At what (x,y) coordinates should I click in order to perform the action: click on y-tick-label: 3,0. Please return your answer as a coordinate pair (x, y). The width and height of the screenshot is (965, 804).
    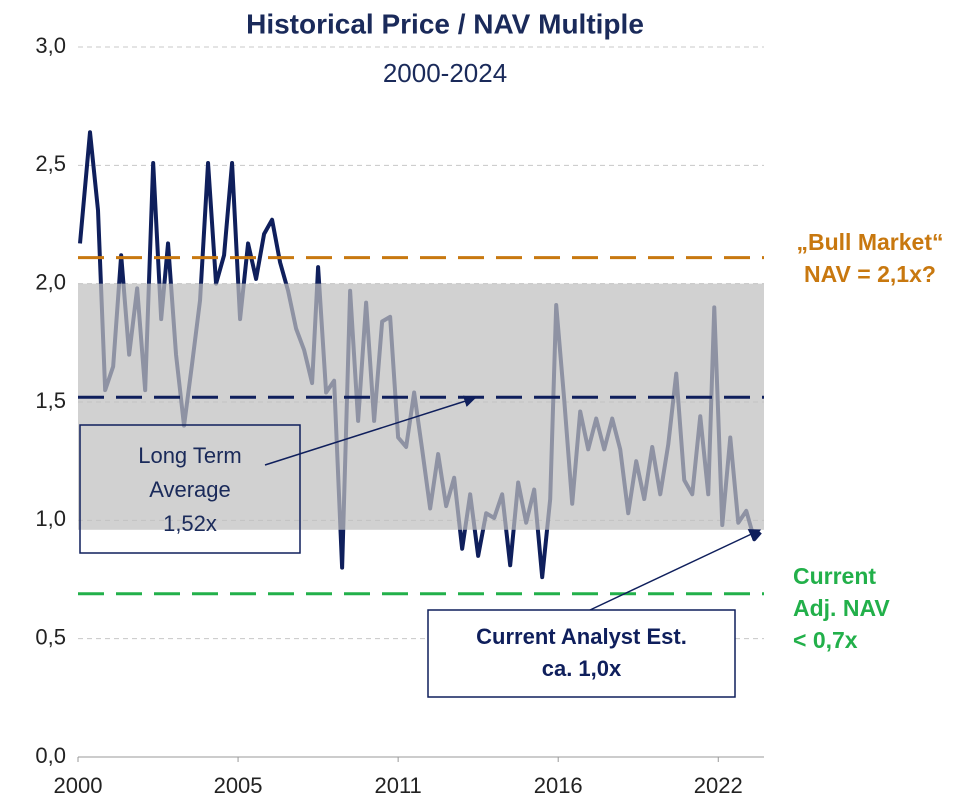
    Looking at the image, I should click on (50, 45).